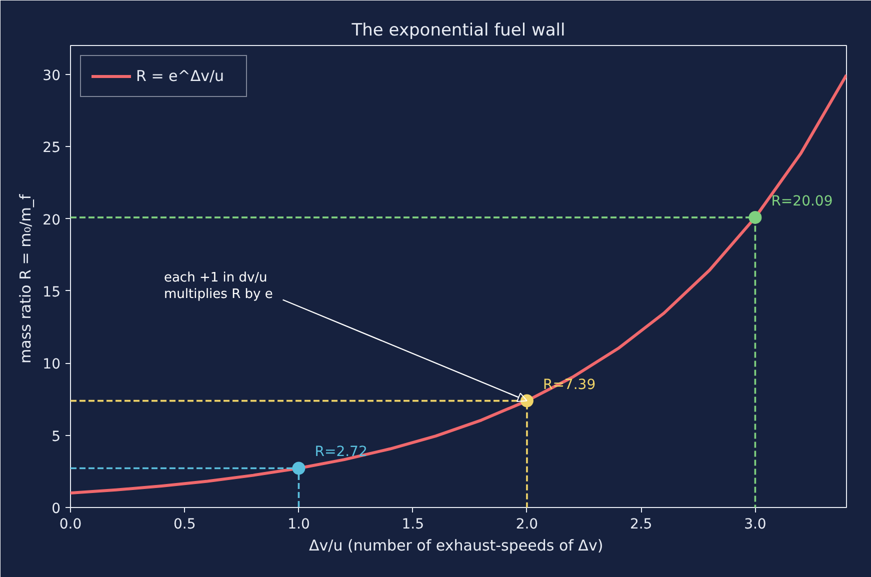 The height and width of the screenshot is (577, 871). I want to click on data-label: R=20.09, so click(802, 201).